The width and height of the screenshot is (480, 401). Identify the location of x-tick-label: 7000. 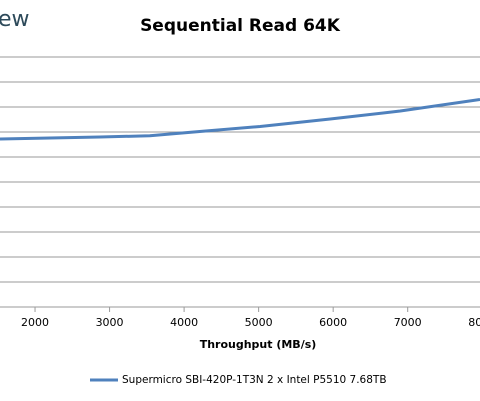
(408, 322).